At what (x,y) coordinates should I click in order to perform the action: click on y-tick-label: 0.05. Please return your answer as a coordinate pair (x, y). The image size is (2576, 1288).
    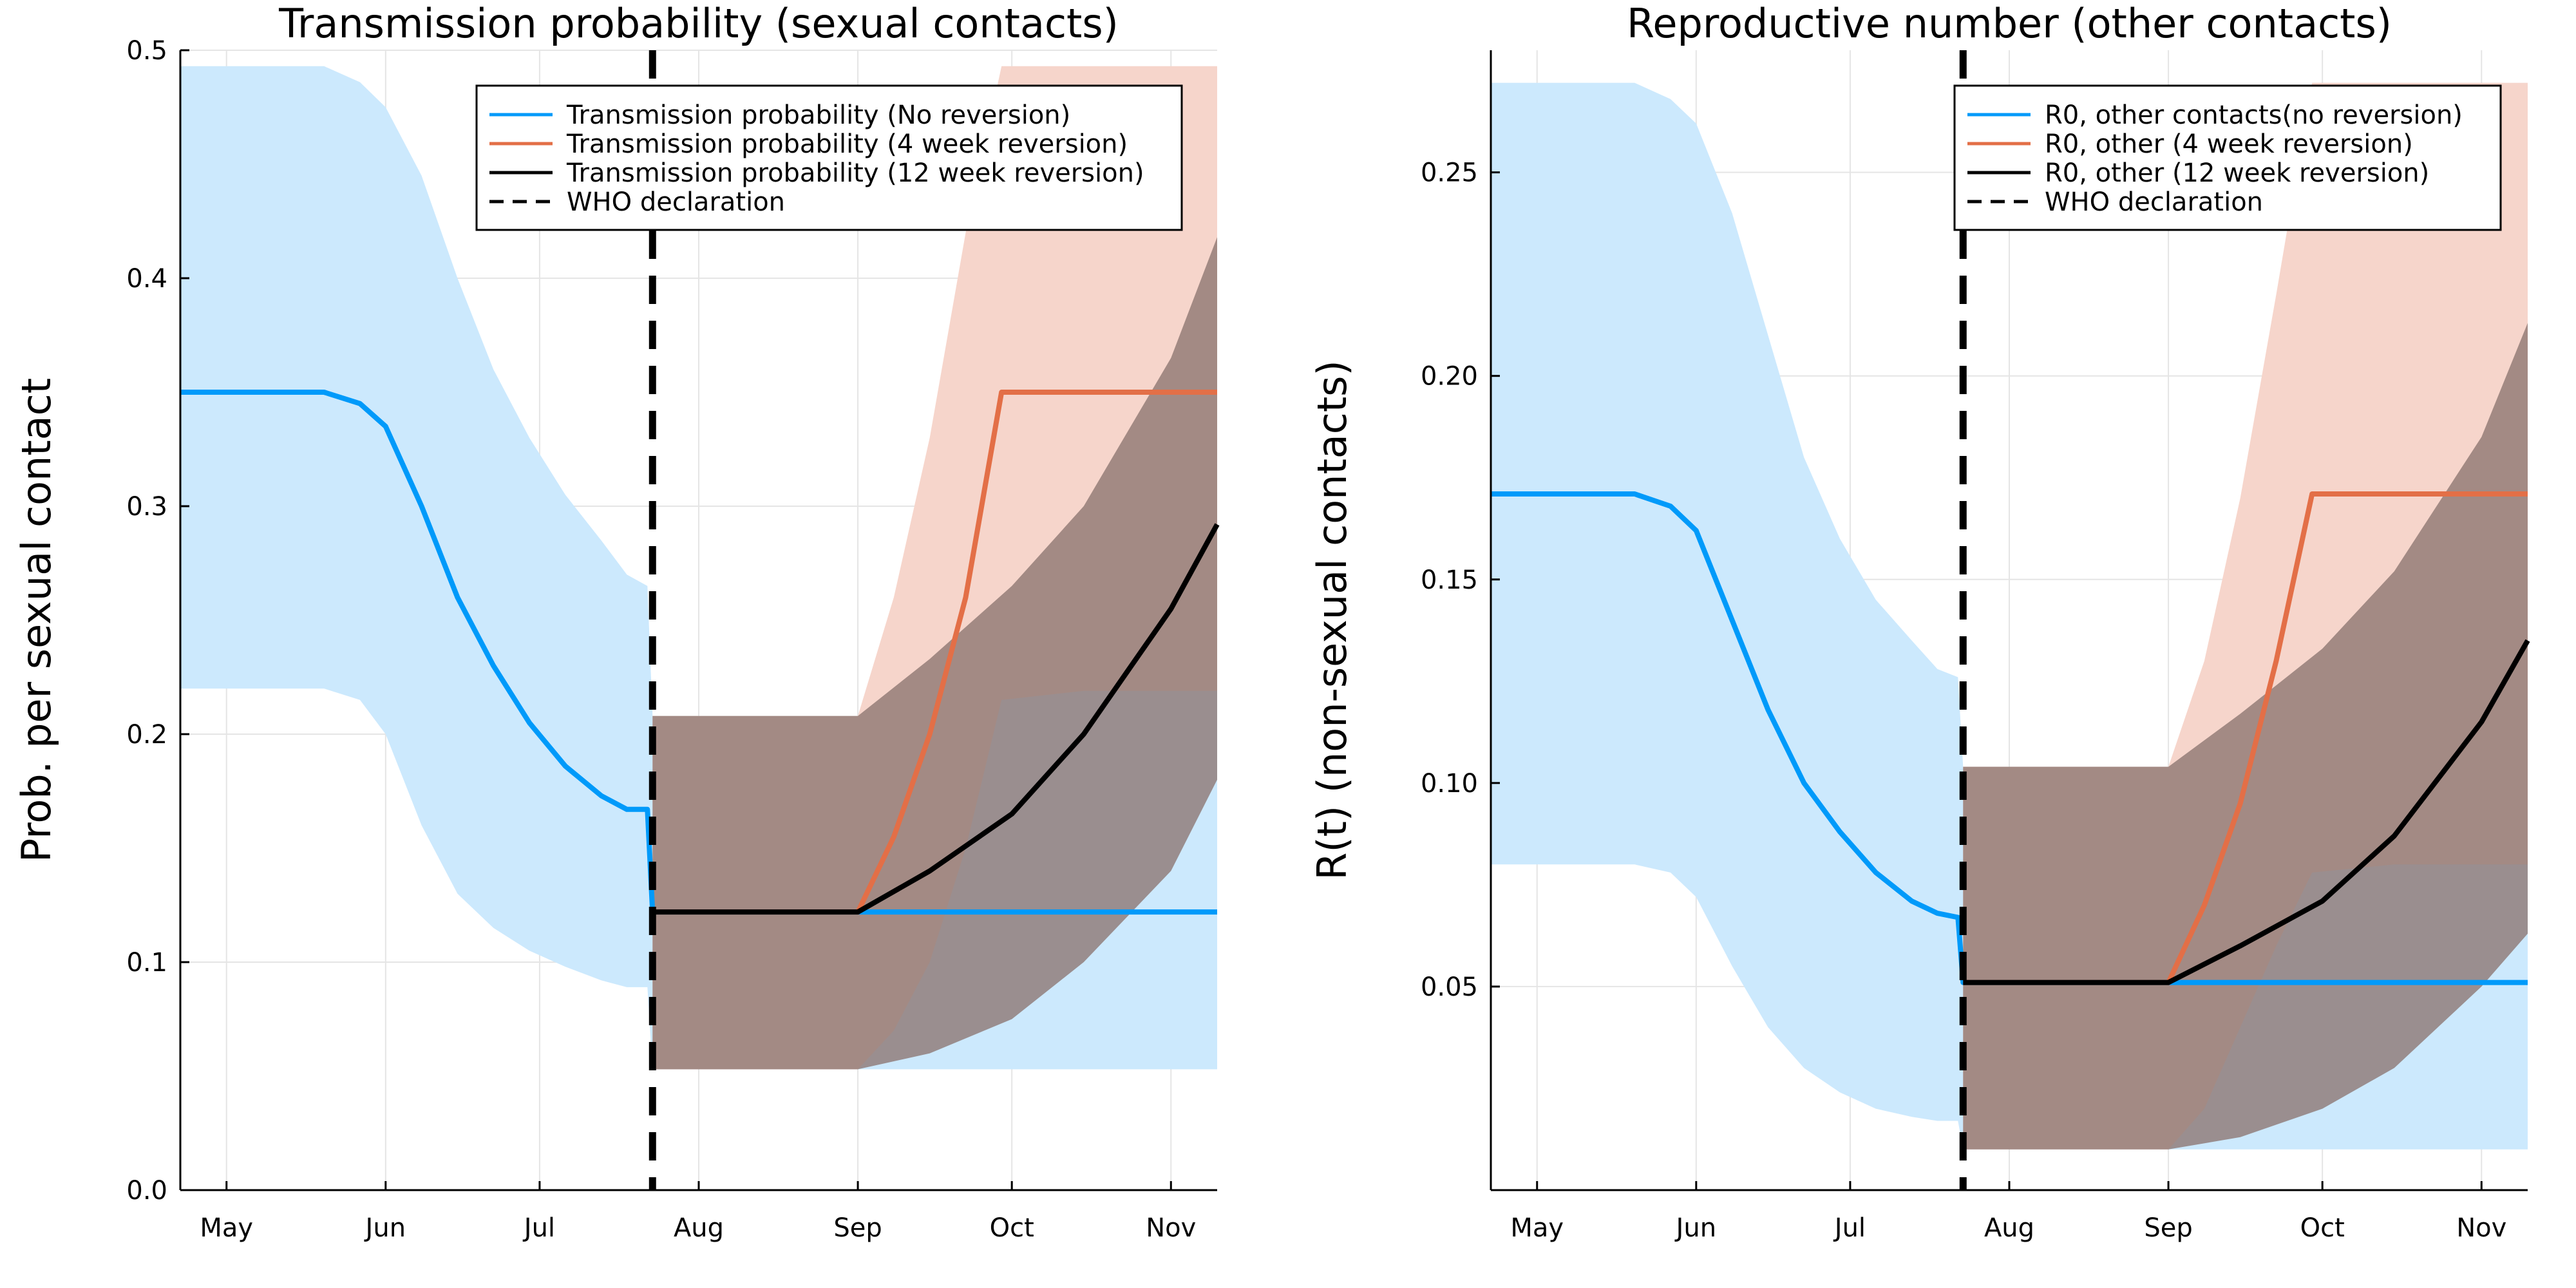
    Looking at the image, I should click on (1449, 987).